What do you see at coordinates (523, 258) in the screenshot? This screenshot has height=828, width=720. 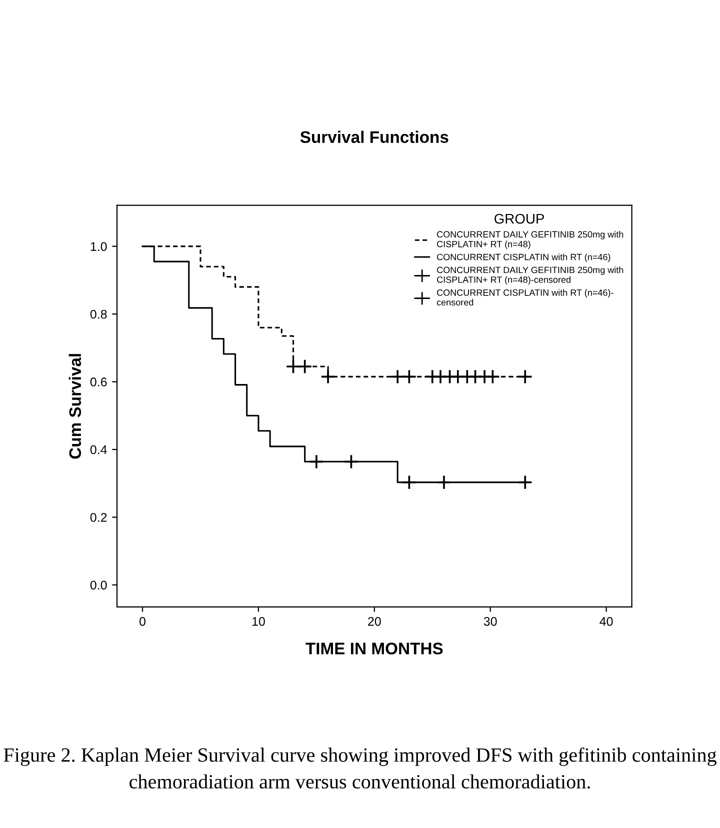 I see `legend-label: CONCURRENT CISPLATIN with RT (n=46)` at bounding box center [523, 258].